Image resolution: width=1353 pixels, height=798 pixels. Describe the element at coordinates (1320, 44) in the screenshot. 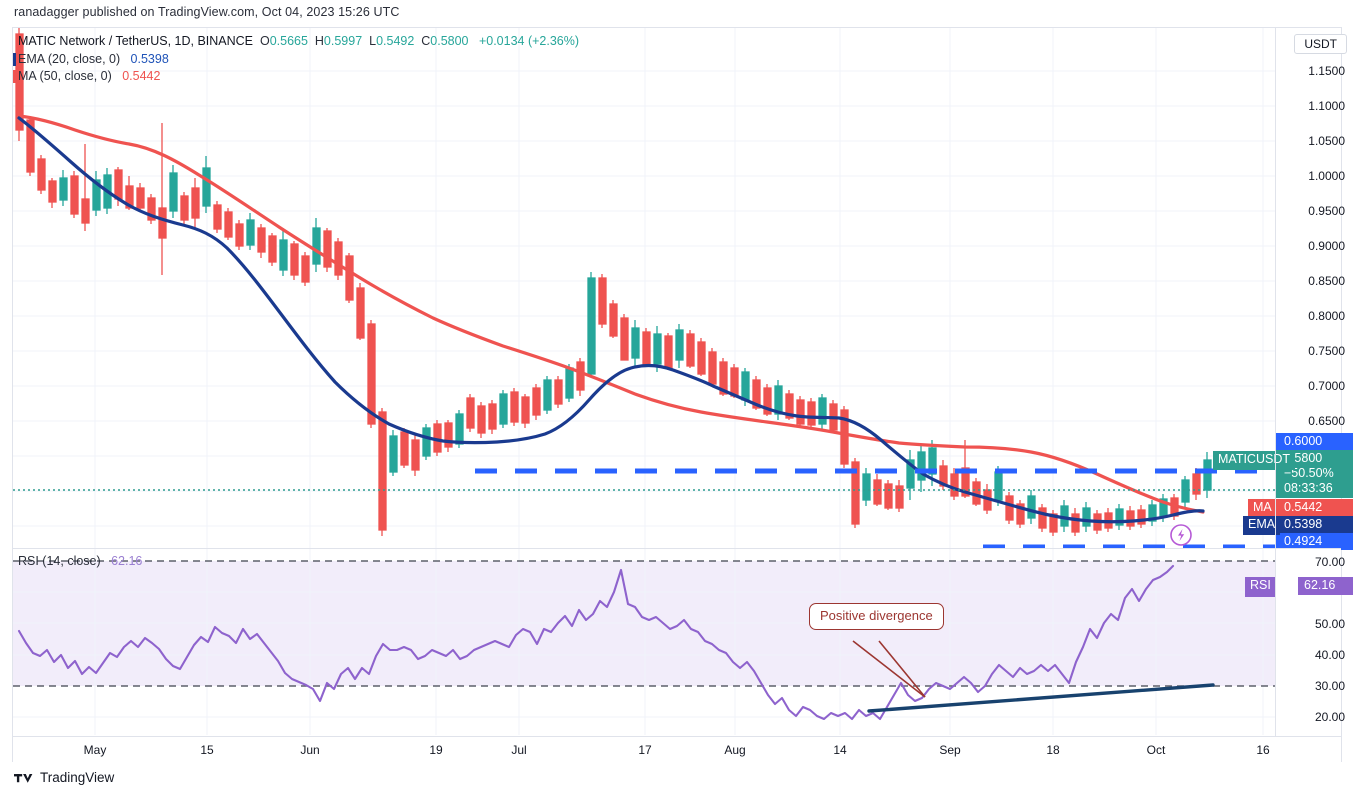

I see `currency-badge: USDT` at that location.